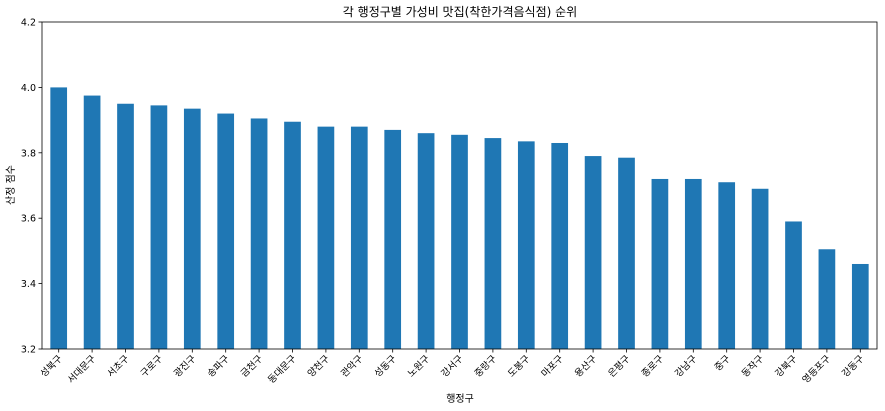 This screenshot has height=411, width=885. What do you see at coordinates (619, 366) in the screenshot?
I see `x-tick-label: 은평구` at bounding box center [619, 366].